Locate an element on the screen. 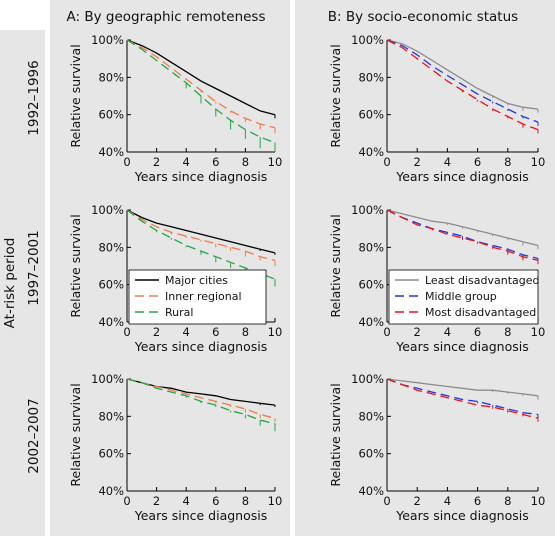 This screenshot has height=540, width=555. row-group-label: At-risk period is located at coordinates (10, 283).